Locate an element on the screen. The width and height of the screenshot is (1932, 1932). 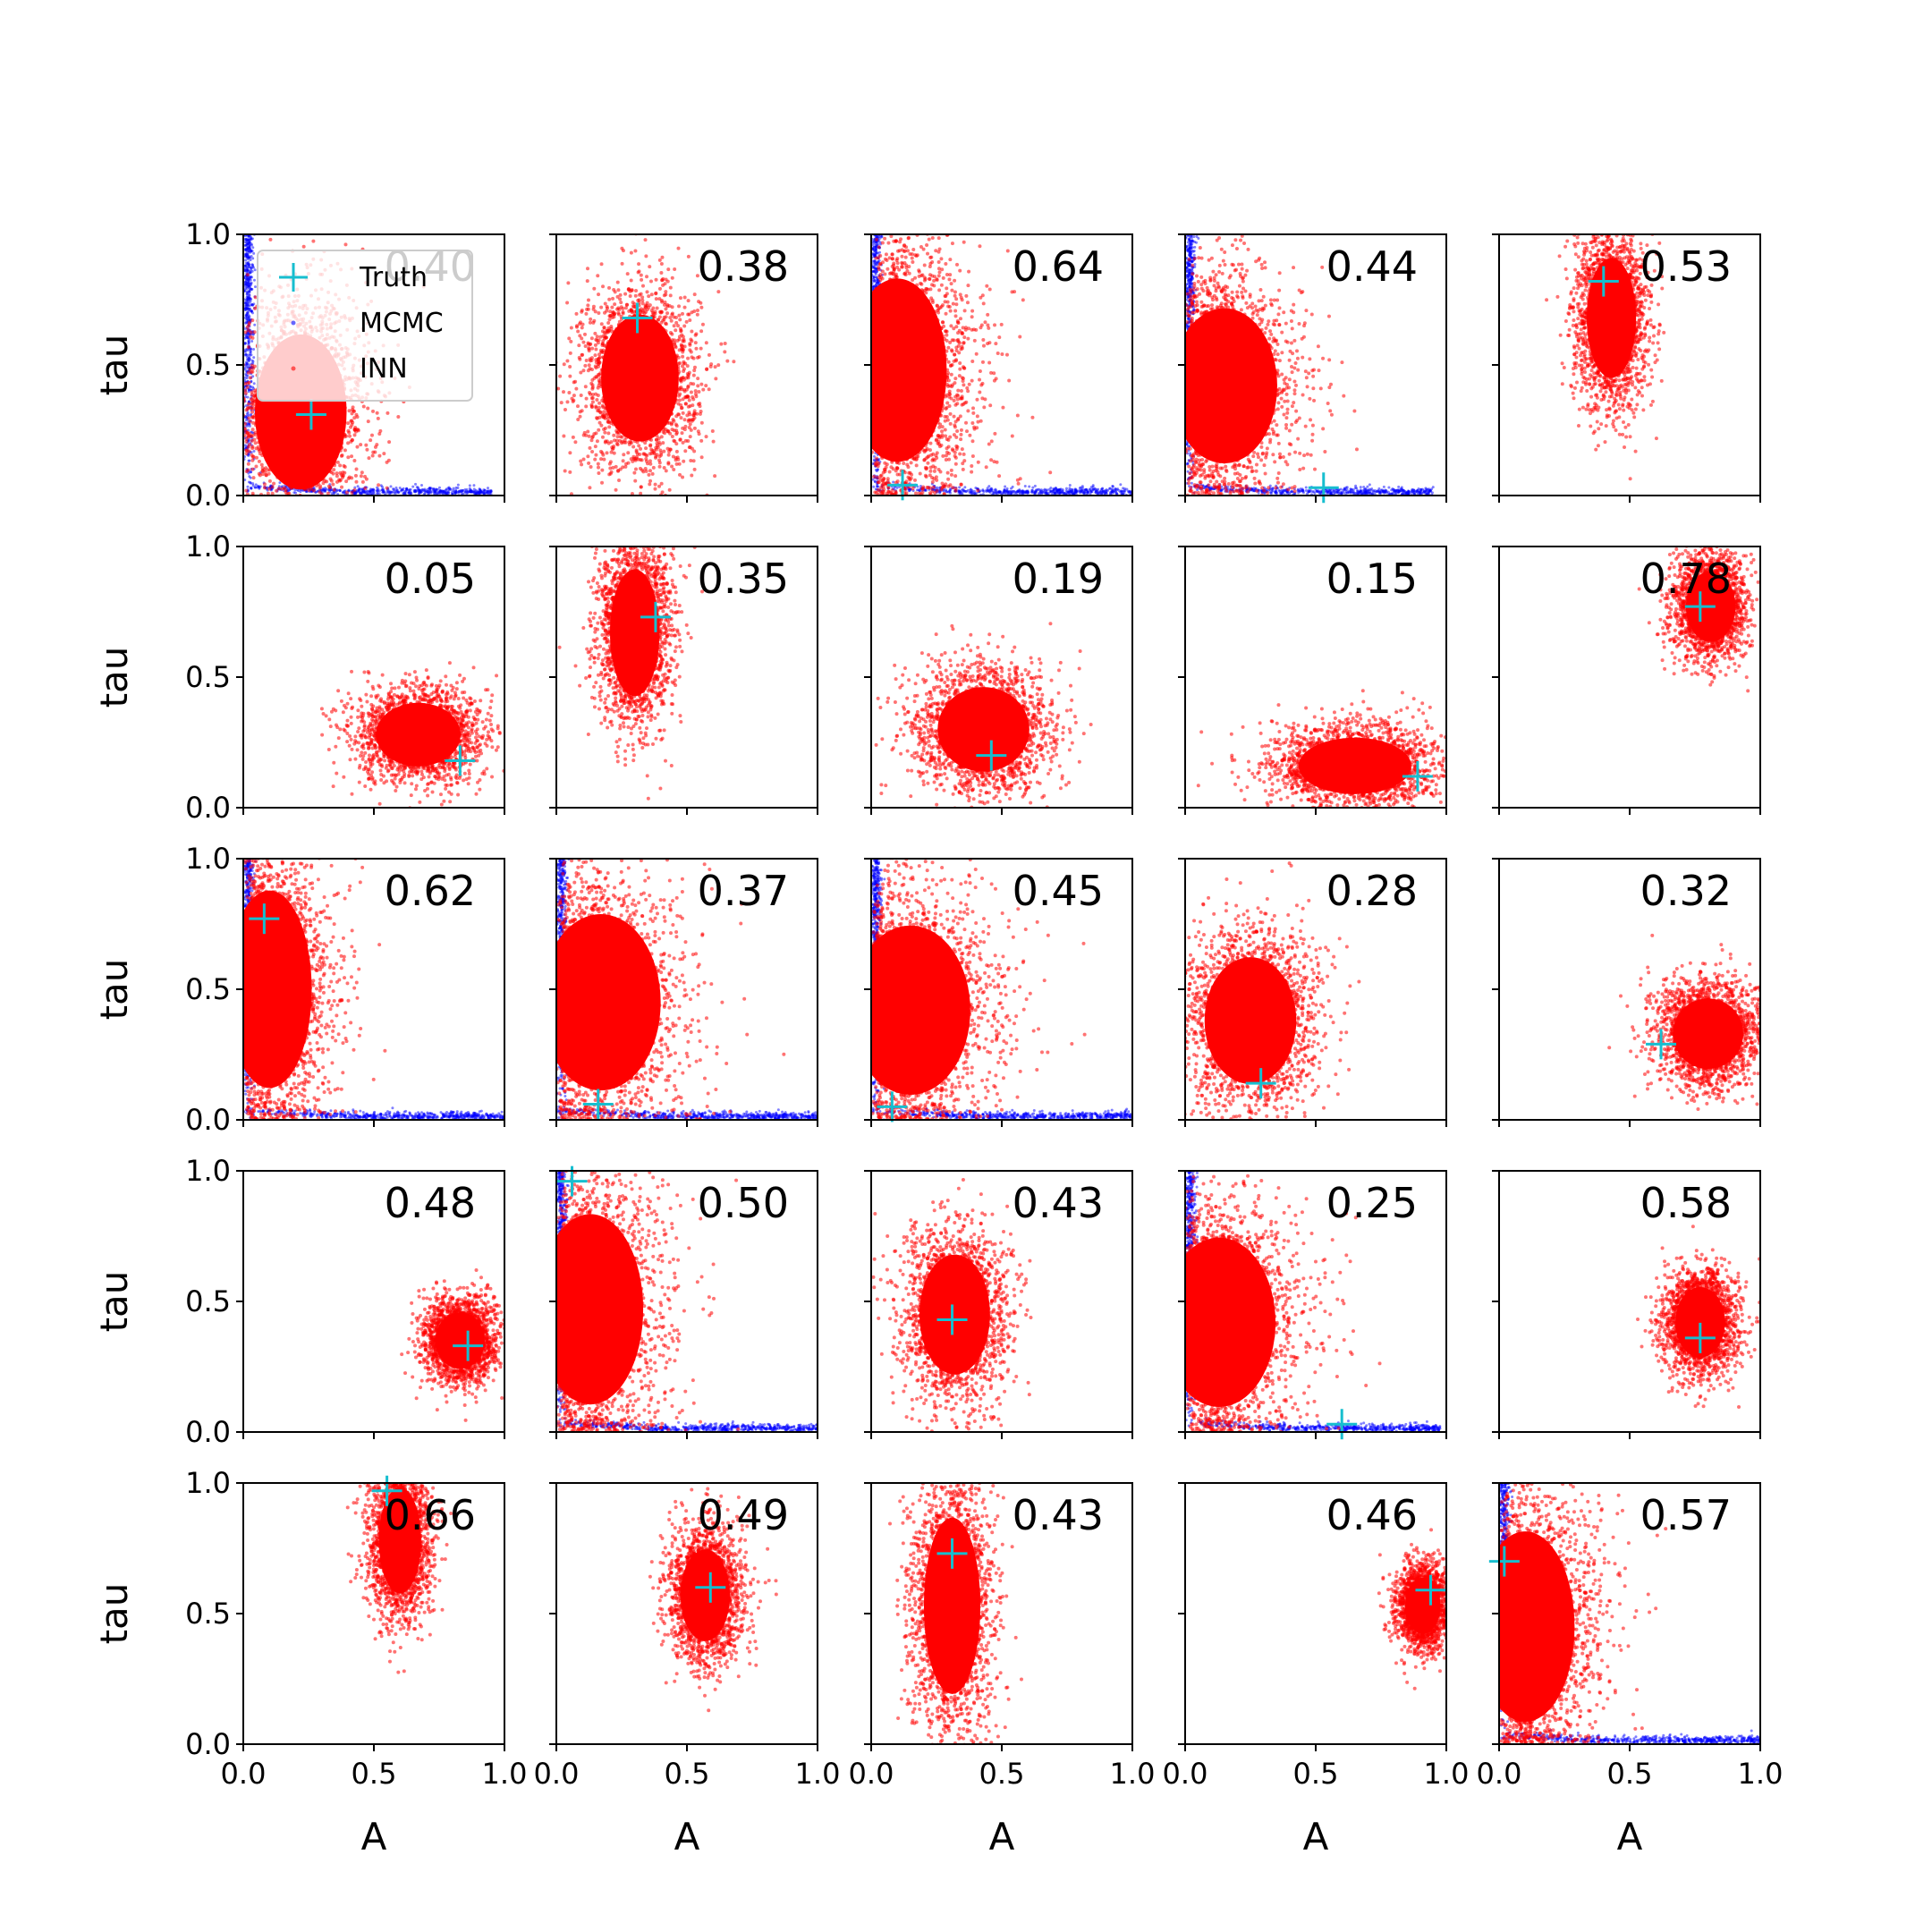
legend-inn-marker is located at coordinates (294, 369).